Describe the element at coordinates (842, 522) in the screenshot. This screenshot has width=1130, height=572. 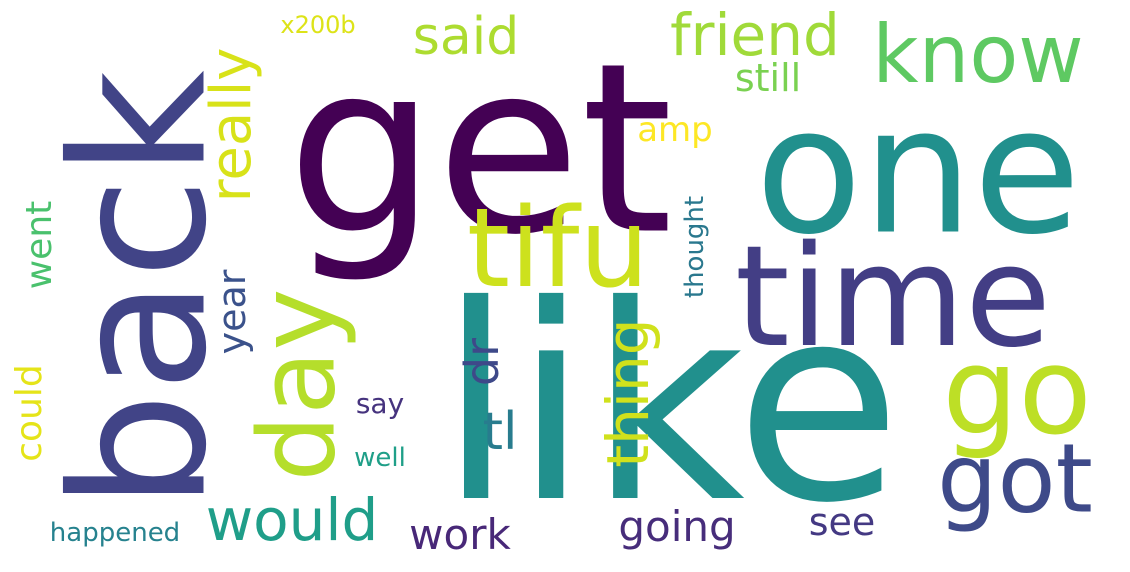
I see `word-see: see` at that location.